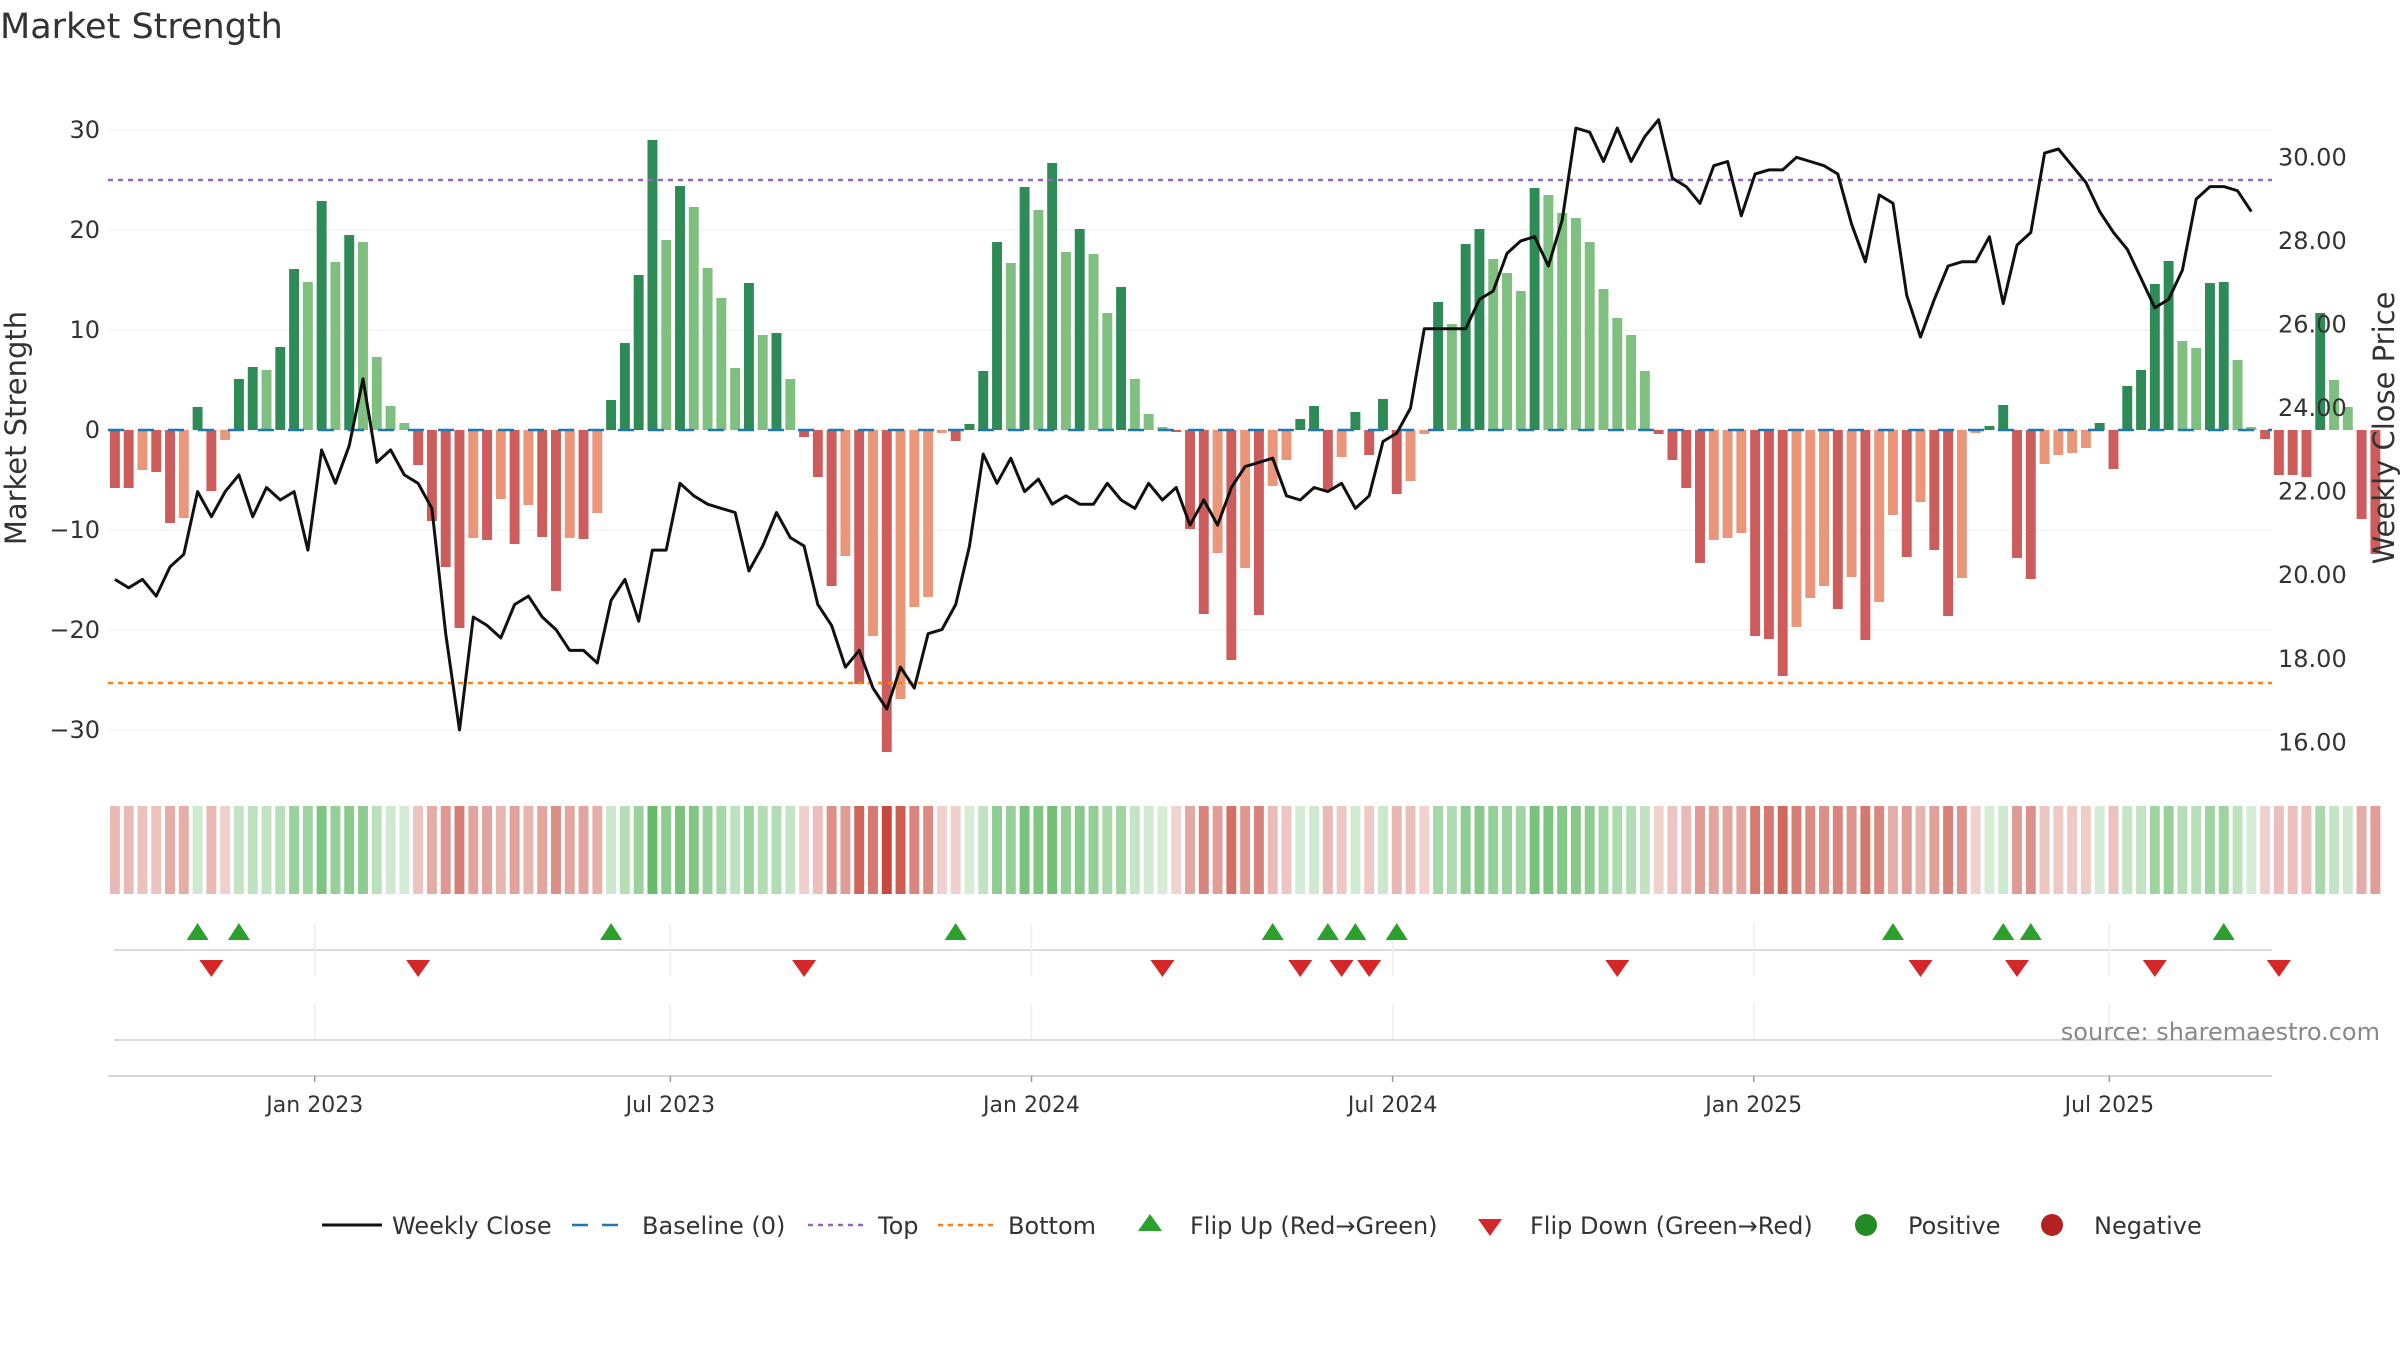 The height and width of the screenshot is (1350, 2400). Describe the element at coordinates (1752, 1105) in the screenshot. I see `x-tick-label: Jan 2025` at that location.